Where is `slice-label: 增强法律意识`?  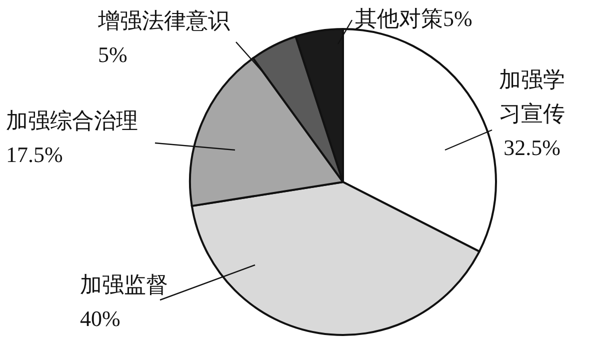
slice-label: 增强法律意识 is located at coordinates (163, 20).